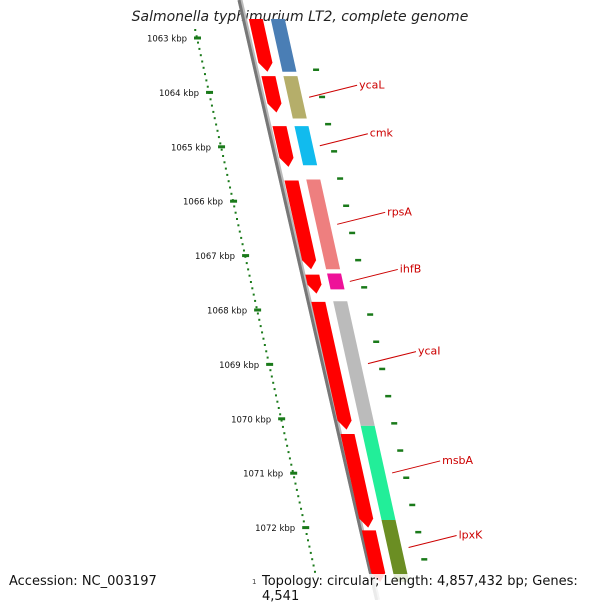  I want to click on ruler-tick-label: 1063 kbp, so click(167, 40).